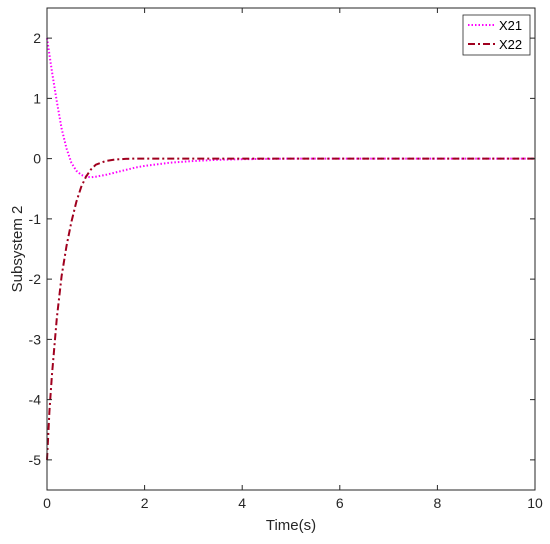  Describe the element at coordinates (242, 503) in the screenshot. I see `x-tick-label: 4` at that location.